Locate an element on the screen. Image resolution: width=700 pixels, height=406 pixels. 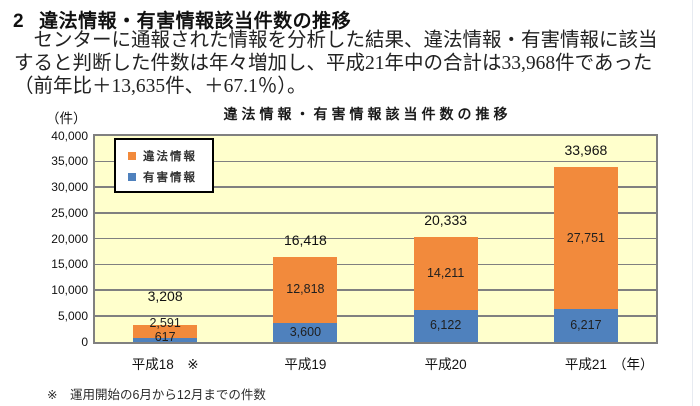
y-tick-label: 40,000 is located at coordinates (69, 135).